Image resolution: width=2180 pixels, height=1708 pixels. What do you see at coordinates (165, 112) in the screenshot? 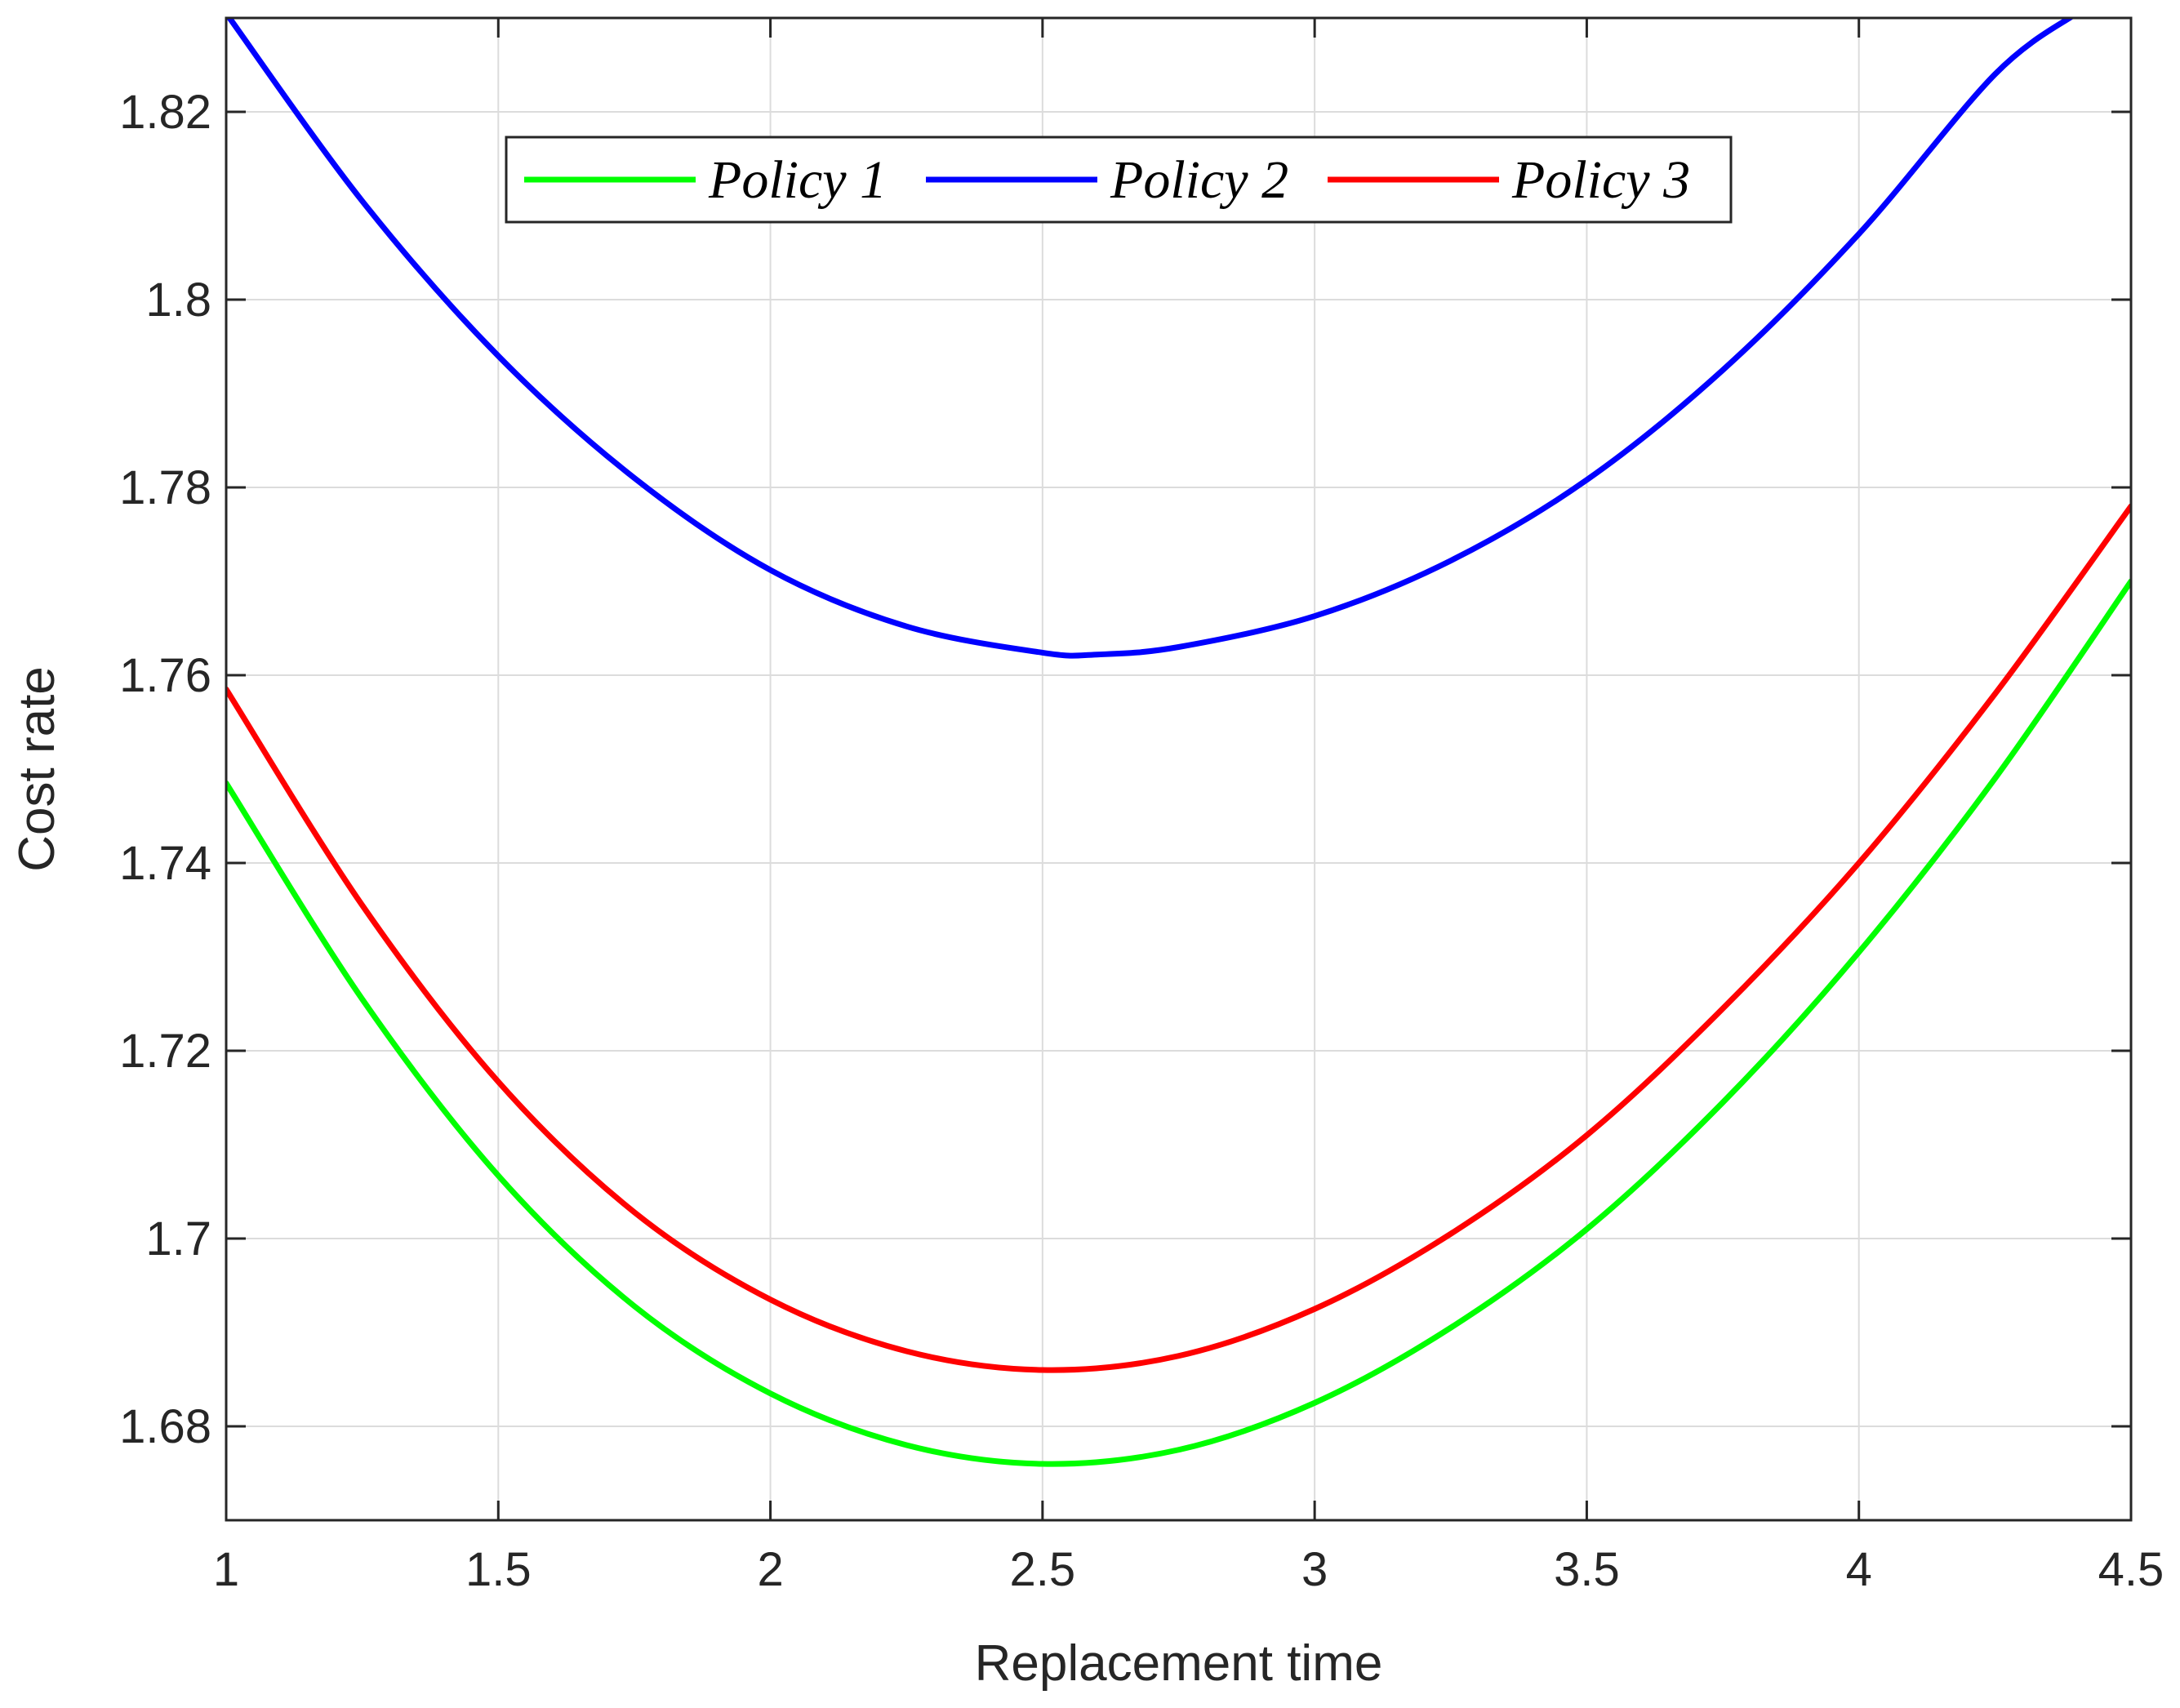
I see `y-tick-label: 1.82` at bounding box center [165, 112].